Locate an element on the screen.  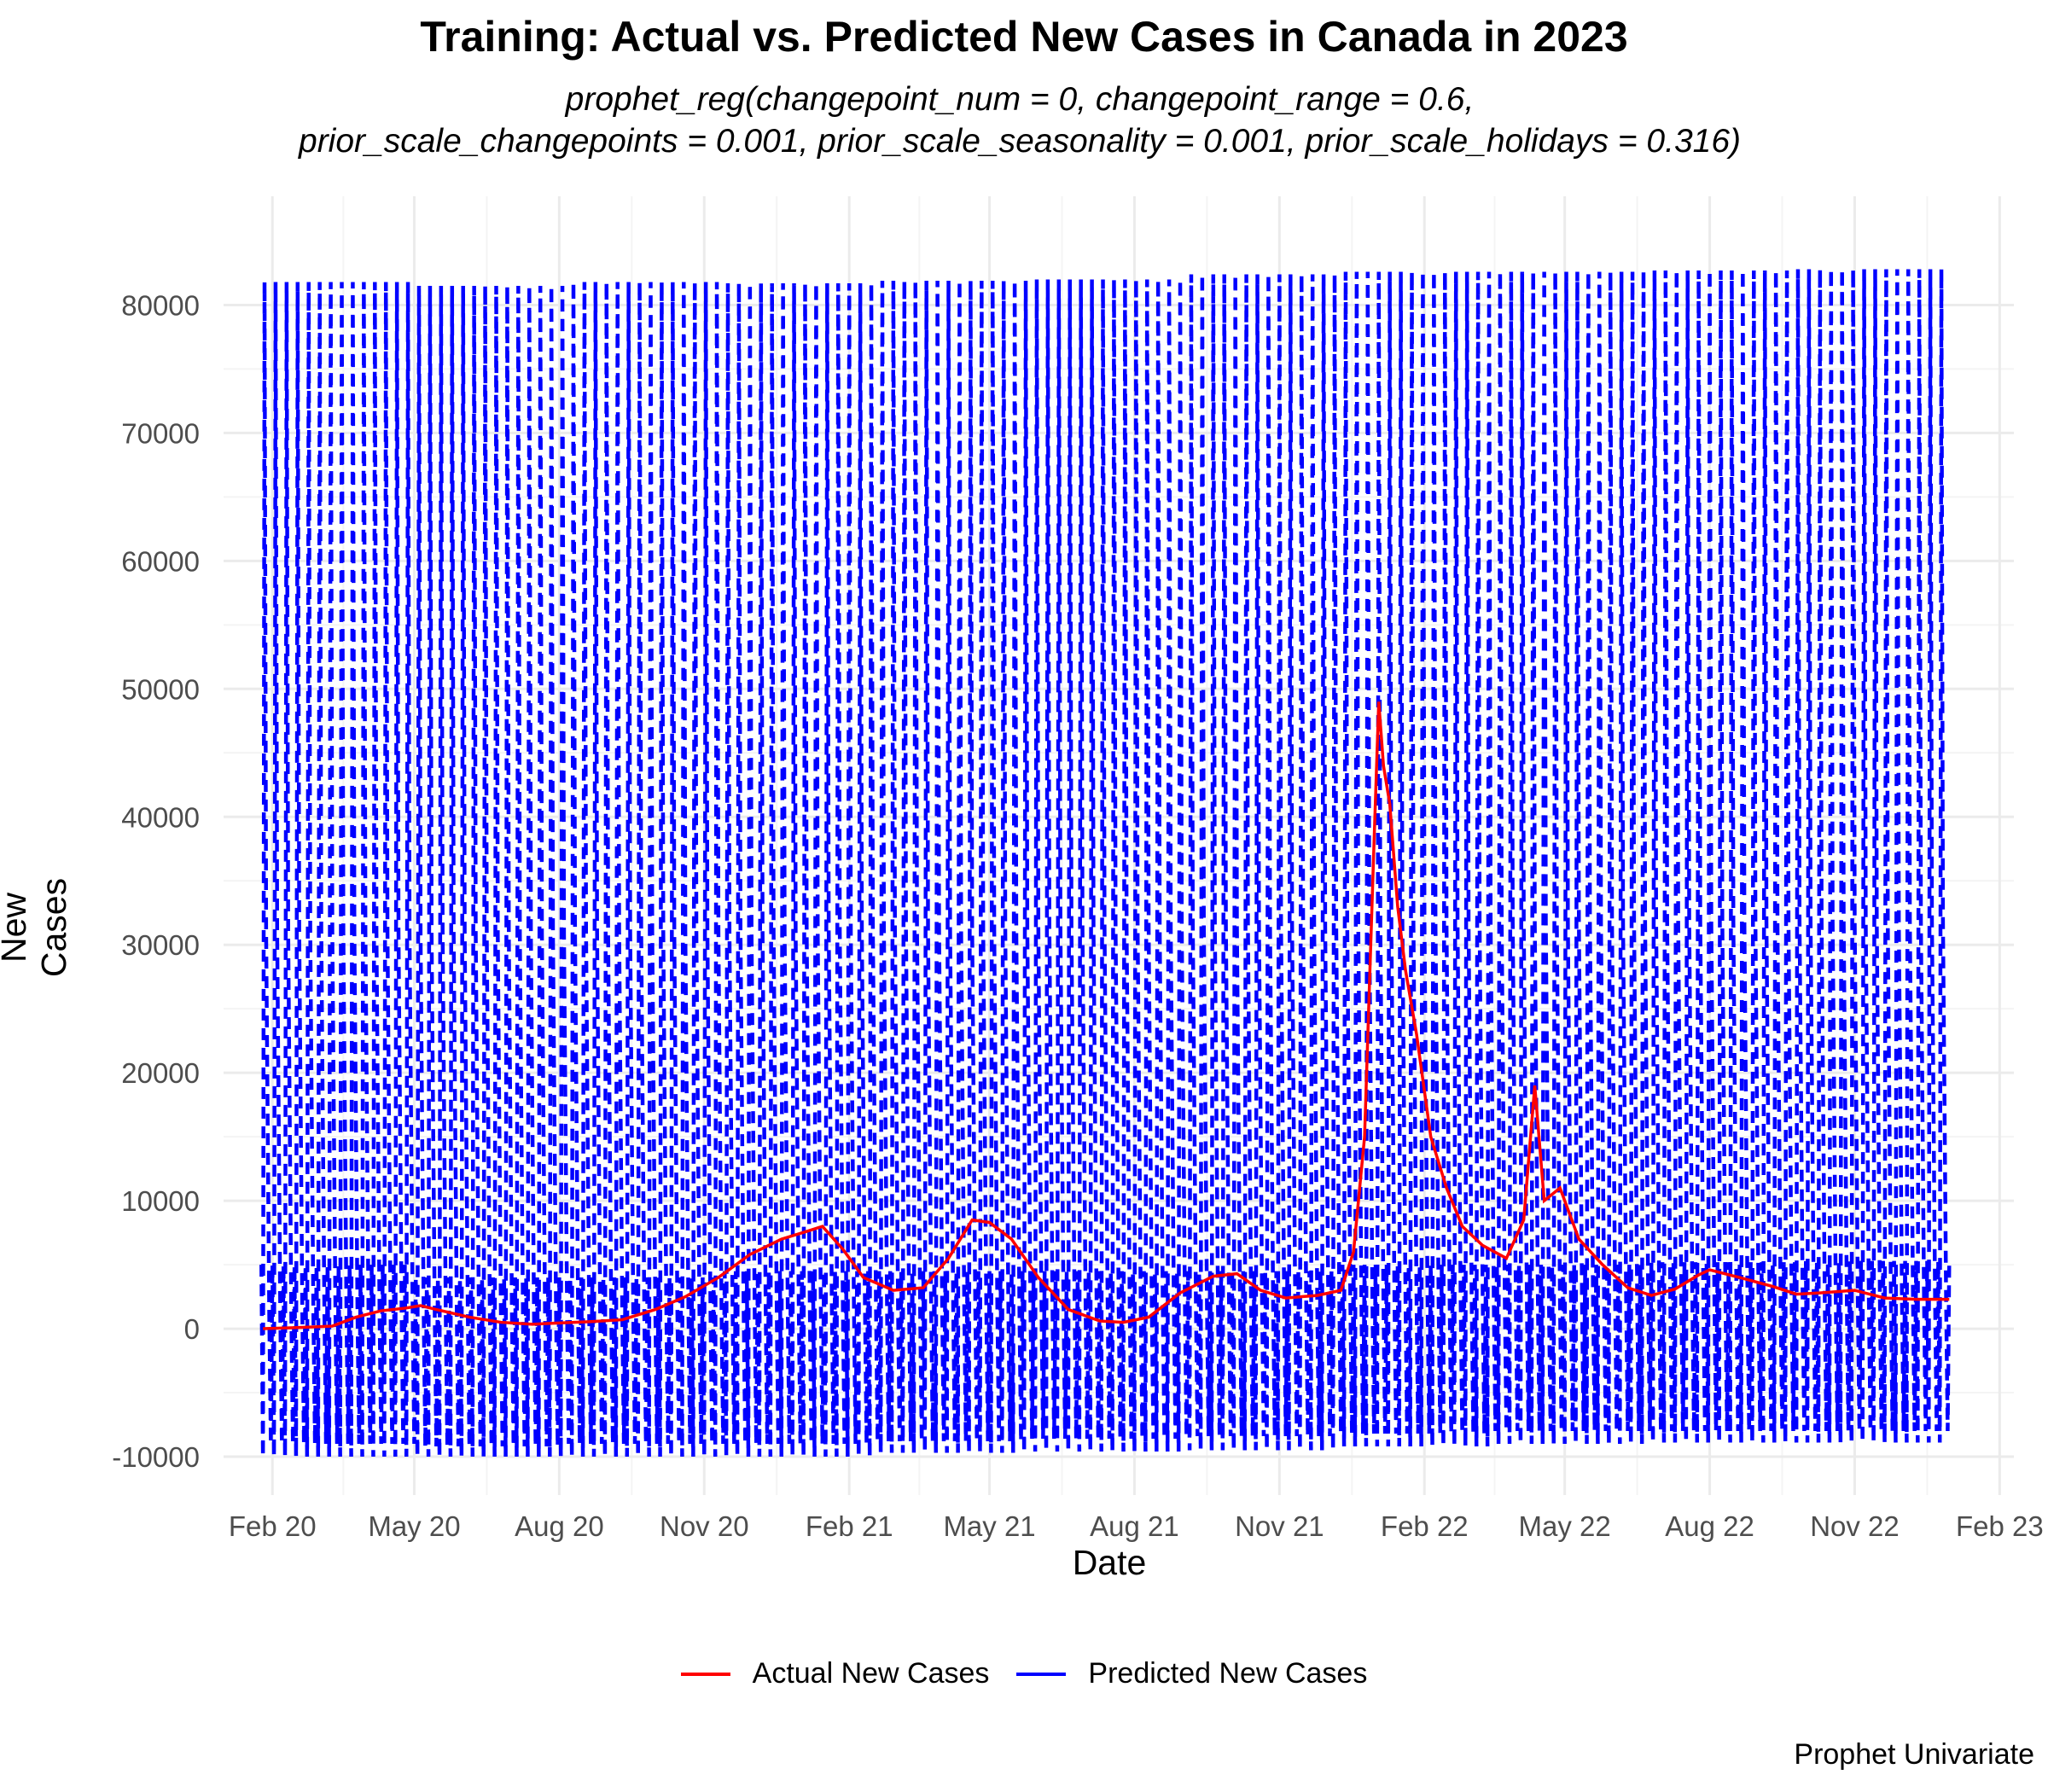
x-axis-title: Date is located at coordinates (1109, 1562).